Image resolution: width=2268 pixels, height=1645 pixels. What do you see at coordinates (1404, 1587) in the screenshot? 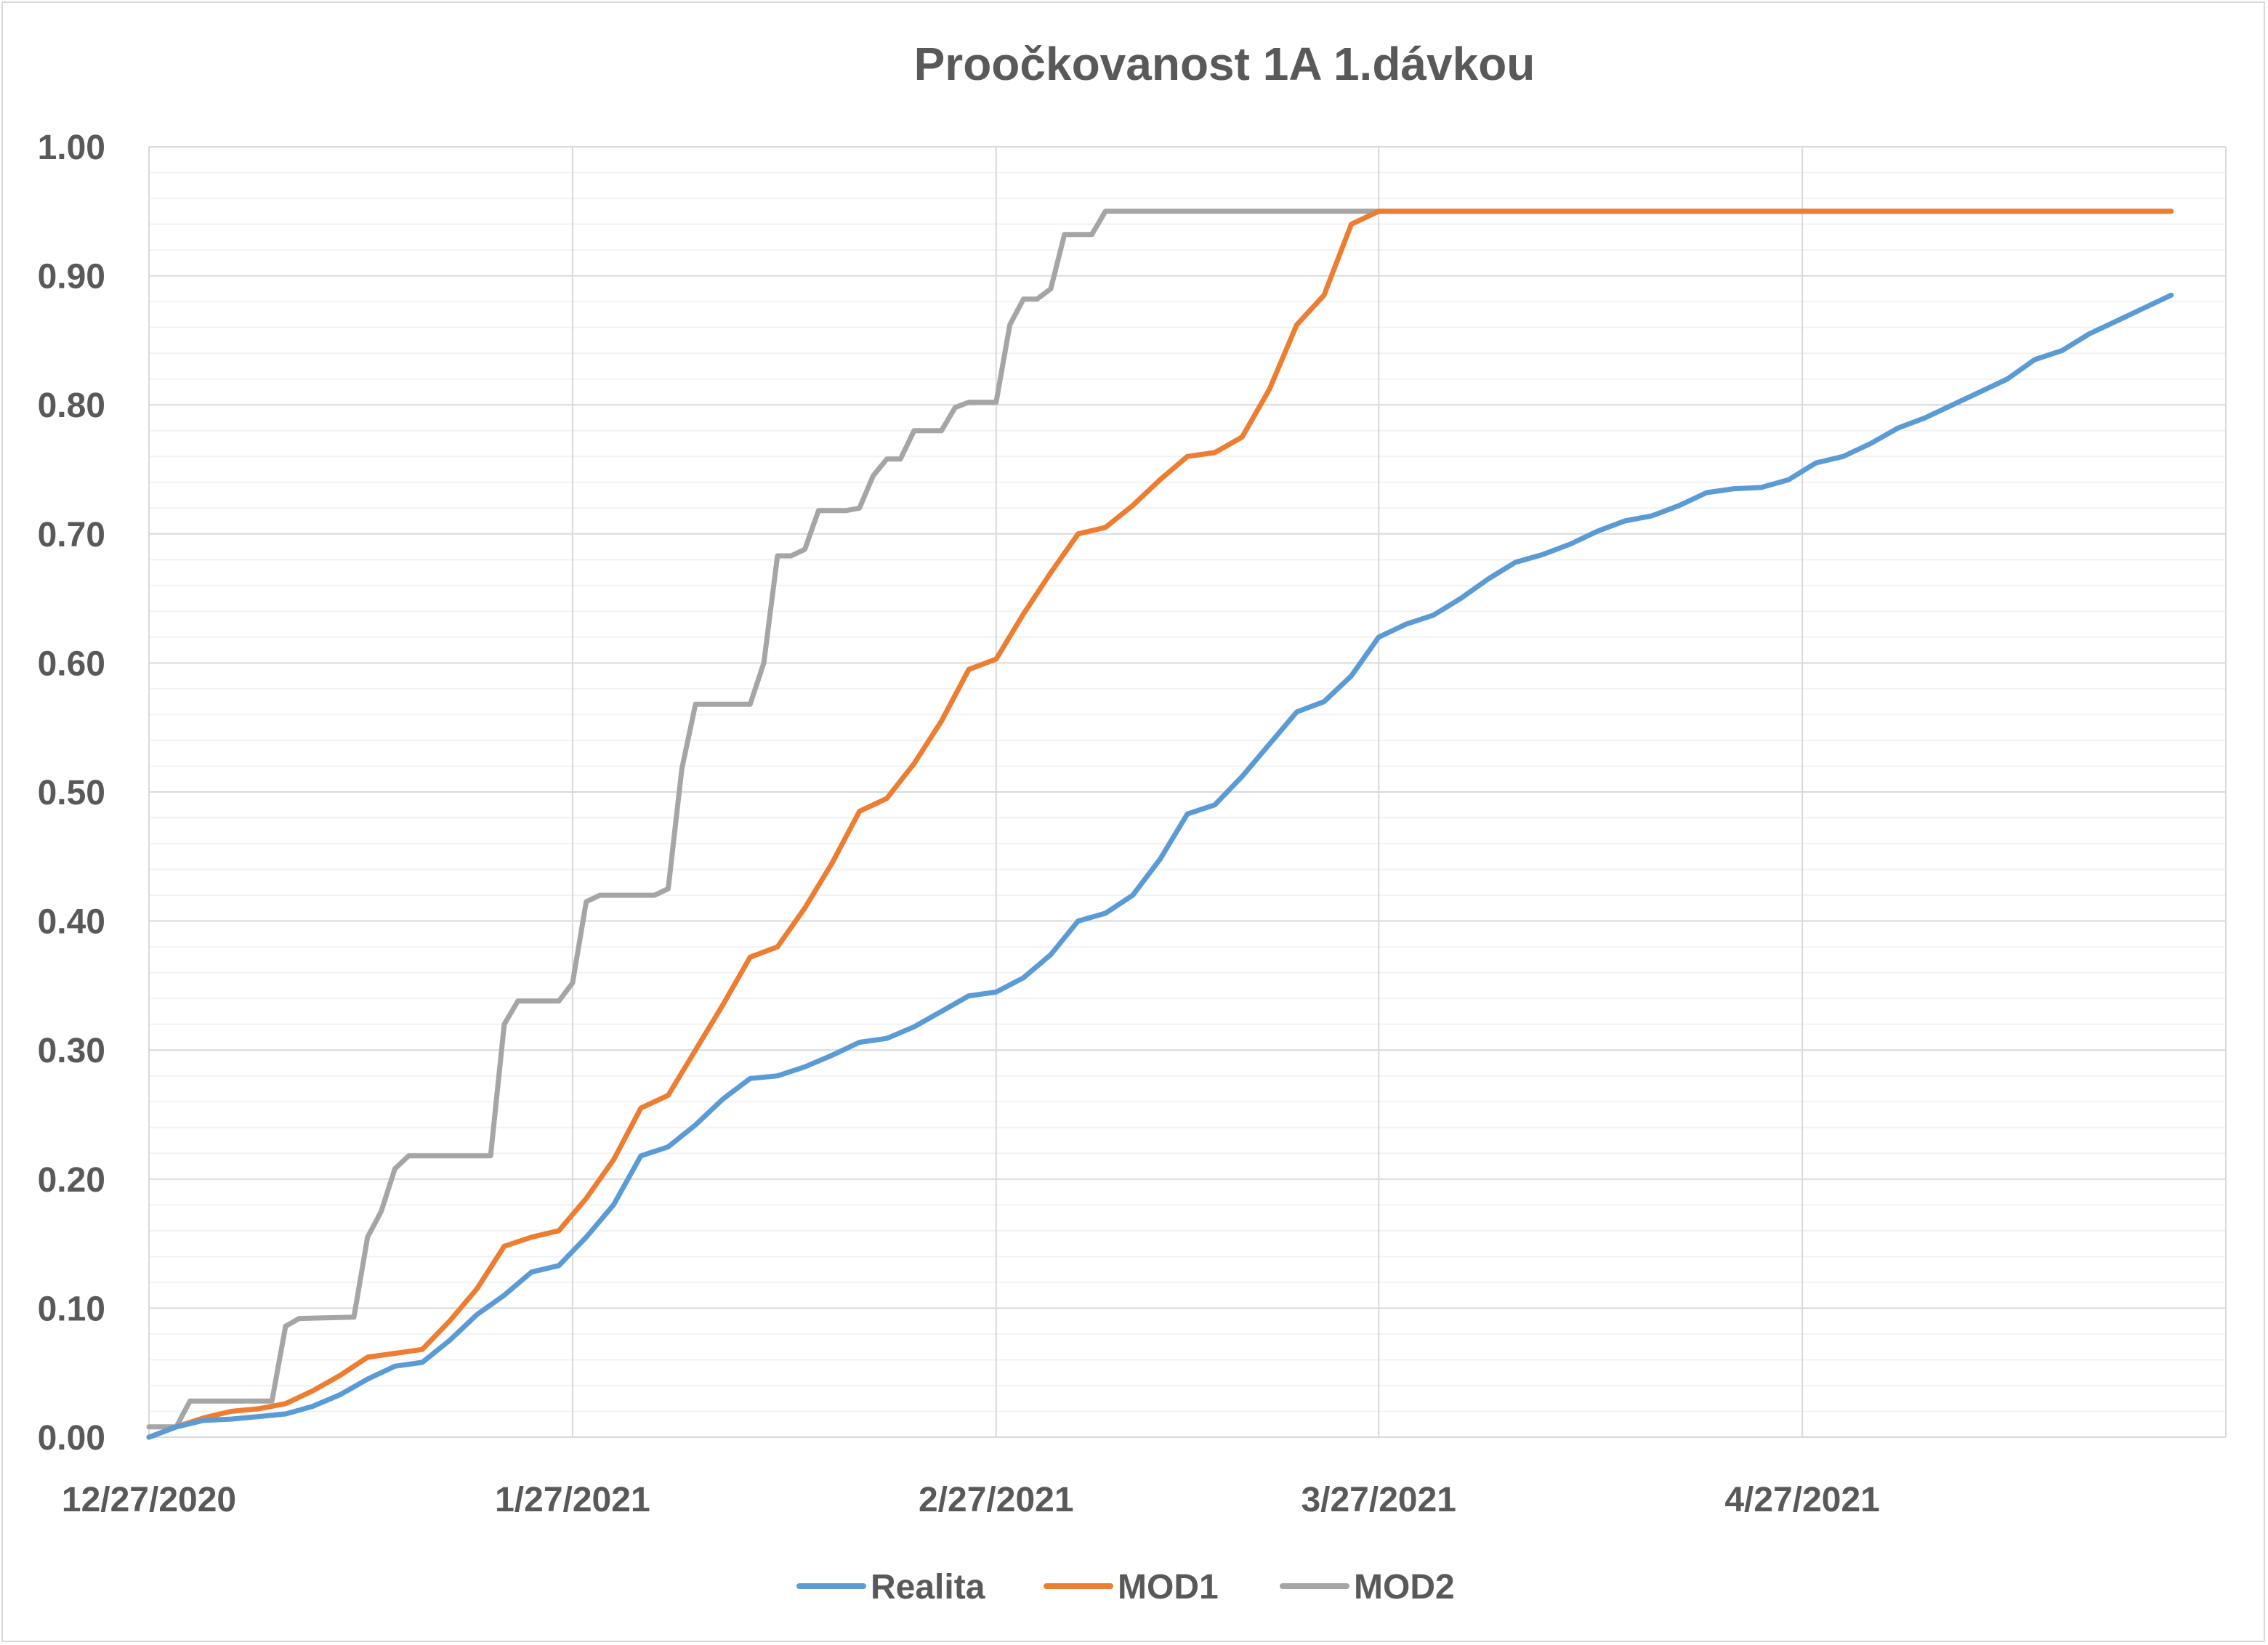
I see `legend-label-mod2: MOD2` at bounding box center [1404, 1587].